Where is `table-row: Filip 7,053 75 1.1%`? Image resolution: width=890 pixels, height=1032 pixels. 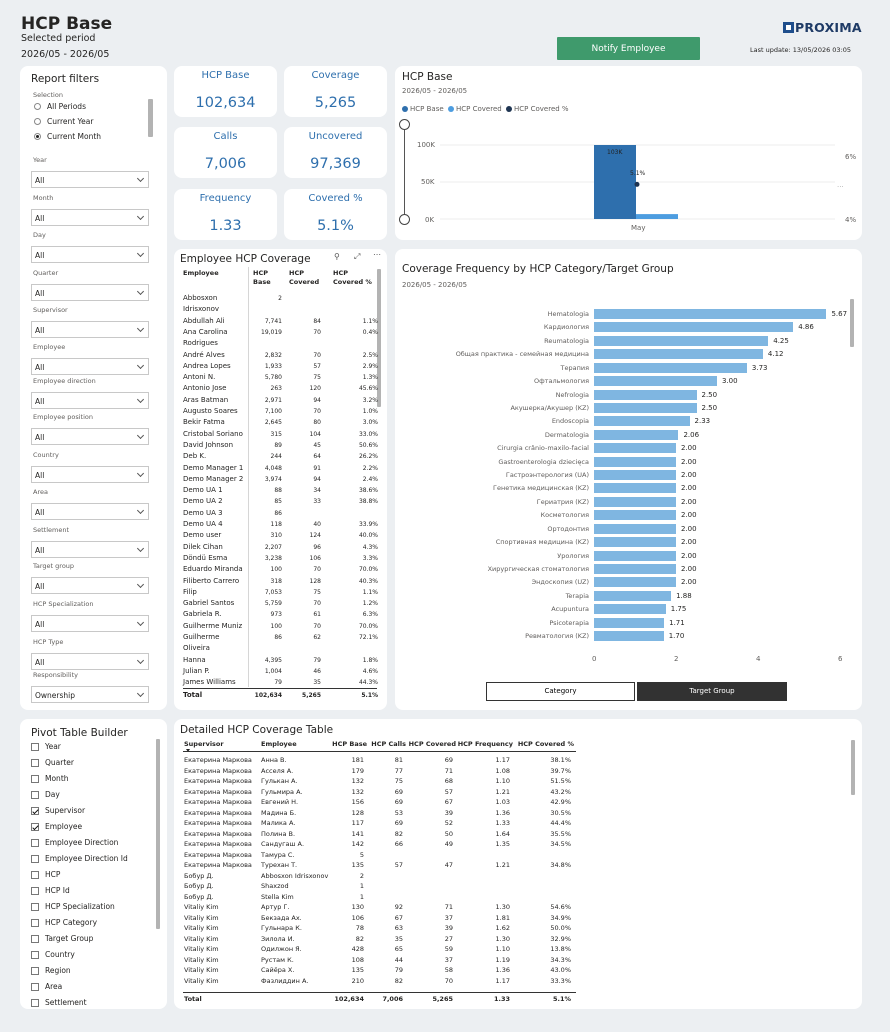
table-row: Filip 7,053 75 1.1% is located at coordinates (280, 592).